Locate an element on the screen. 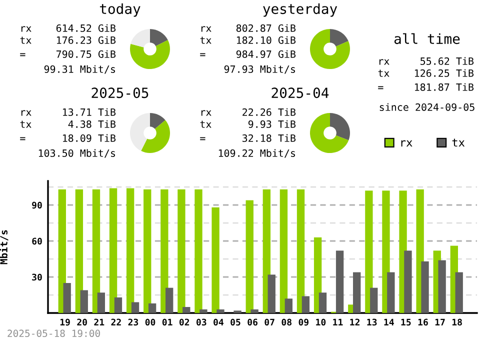 This screenshot has height=348, width=500. text: 2025-05-18 19:00 is located at coordinates (54, 334).